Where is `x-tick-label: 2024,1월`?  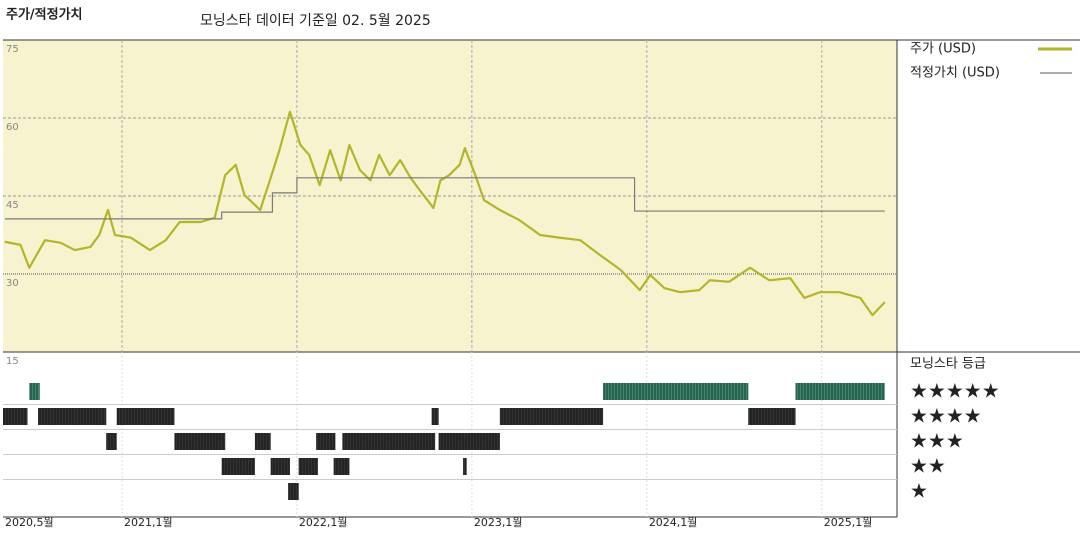 x-tick-label: 2024,1월 is located at coordinates (673, 522).